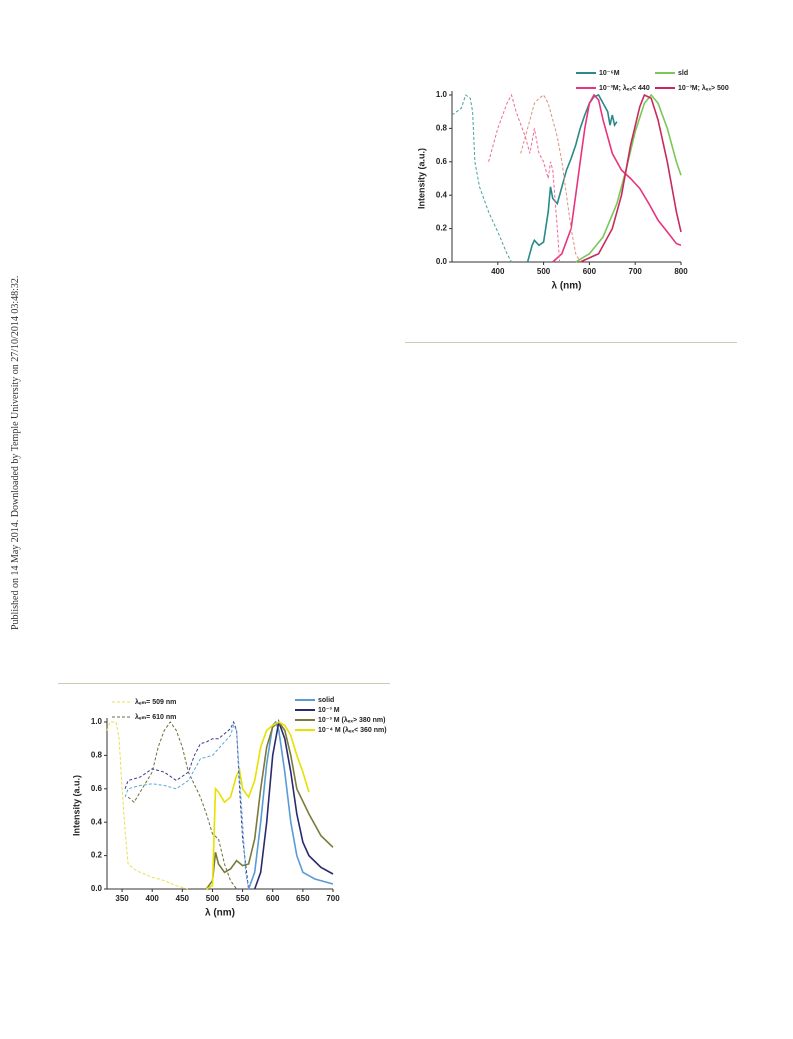  What do you see at coordinates (329, 710) in the screenshot?
I see `legend-label: 10⁻³ M` at bounding box center [329, 710].